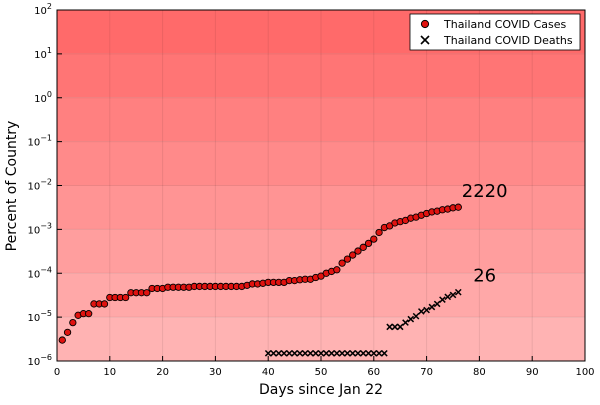 The height and width of the screenshot is (405, 600). Describe the element at coordinates (425, 24) in the screenshot. I see `legend-cases-marker` at that location.